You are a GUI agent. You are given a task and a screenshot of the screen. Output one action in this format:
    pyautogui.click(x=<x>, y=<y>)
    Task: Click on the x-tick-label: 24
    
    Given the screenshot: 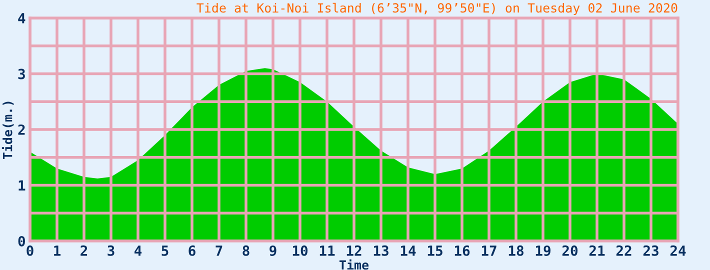 What is the action you would take?
    pyautogui.click(x=678, y=250)
    